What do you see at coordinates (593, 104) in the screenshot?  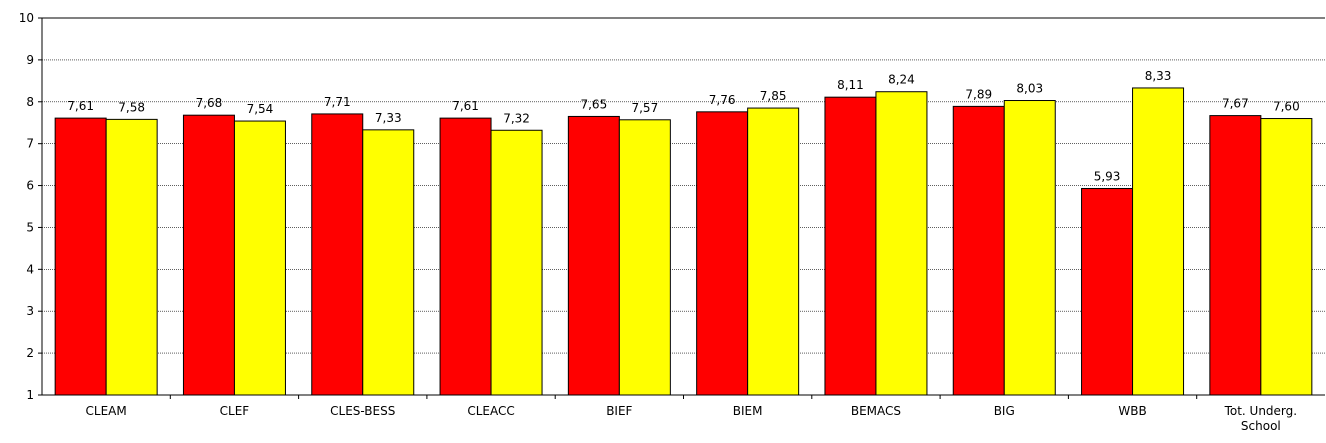 I see `data-label: 7,65` at bounding box center [593, 104].